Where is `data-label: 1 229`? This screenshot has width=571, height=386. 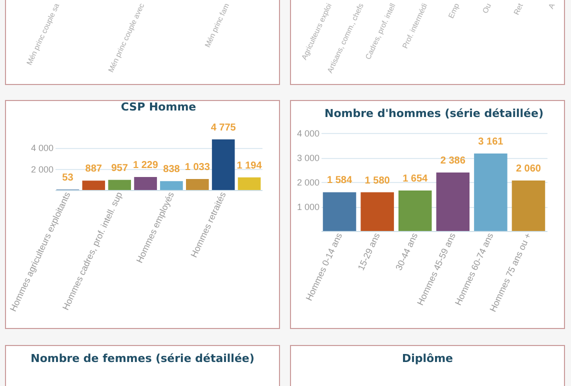 data-label: 1 229 is located at coordinates (145, 165).